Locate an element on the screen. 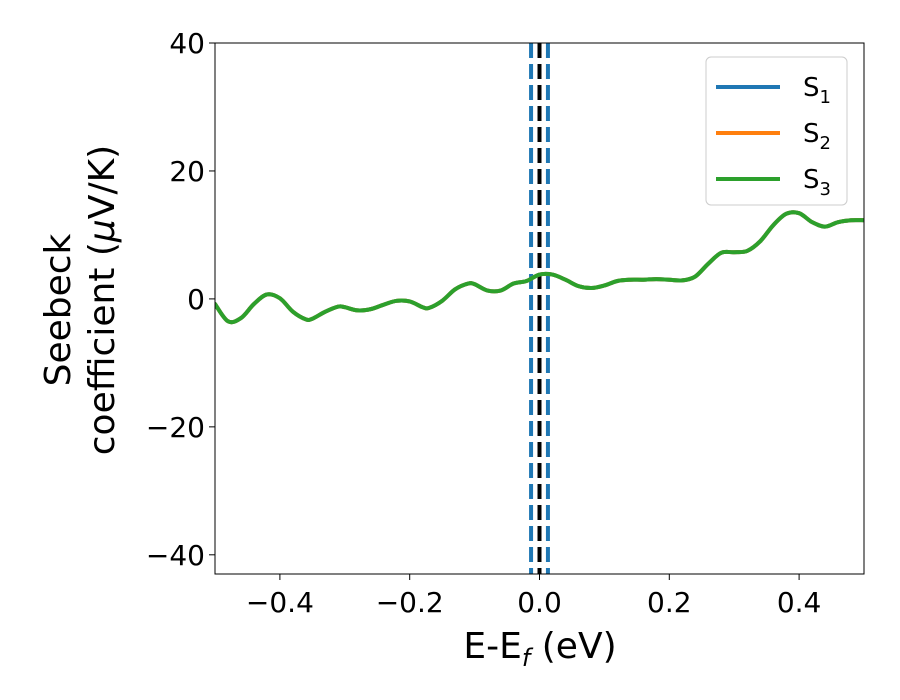 Image resolution: width=900 pixels, height=700 pixels. x-tick-label: −0.2 is located at coordinates (410, 602).